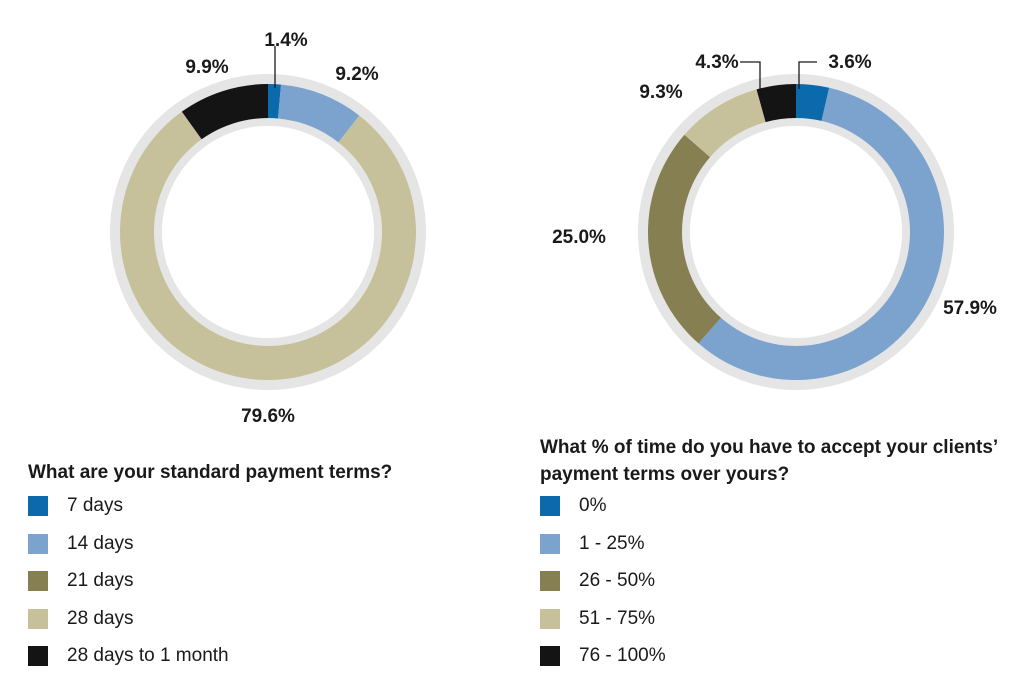 This screenshot has width=1024, height=690. What do you see at coordinates (849, 62) in the screenshot?
I see `data-label-slice-1: 3.6%` at bounding box center [849, 62].